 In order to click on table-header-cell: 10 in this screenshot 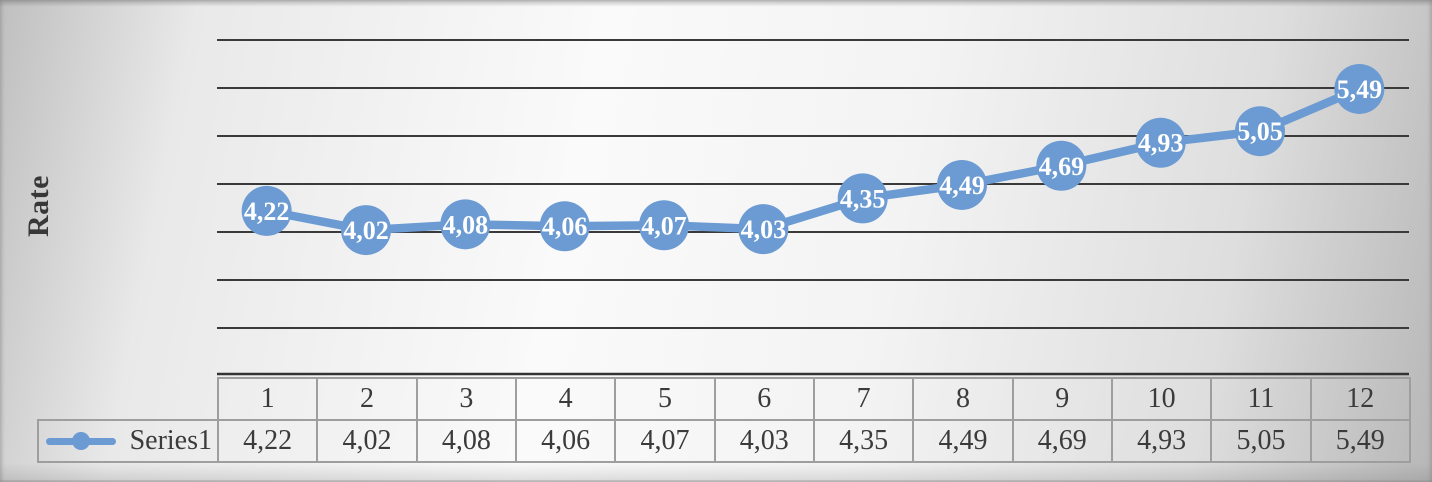, I will do `click(1161, 399)`.